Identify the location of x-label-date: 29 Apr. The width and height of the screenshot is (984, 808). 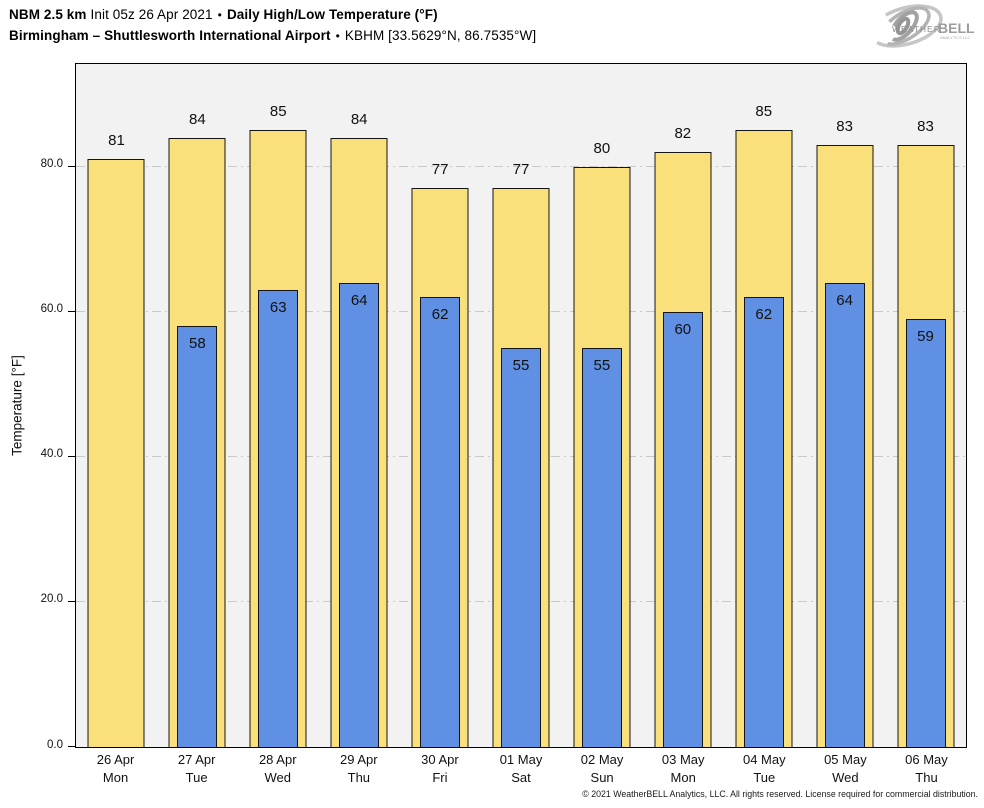
(359, 759).